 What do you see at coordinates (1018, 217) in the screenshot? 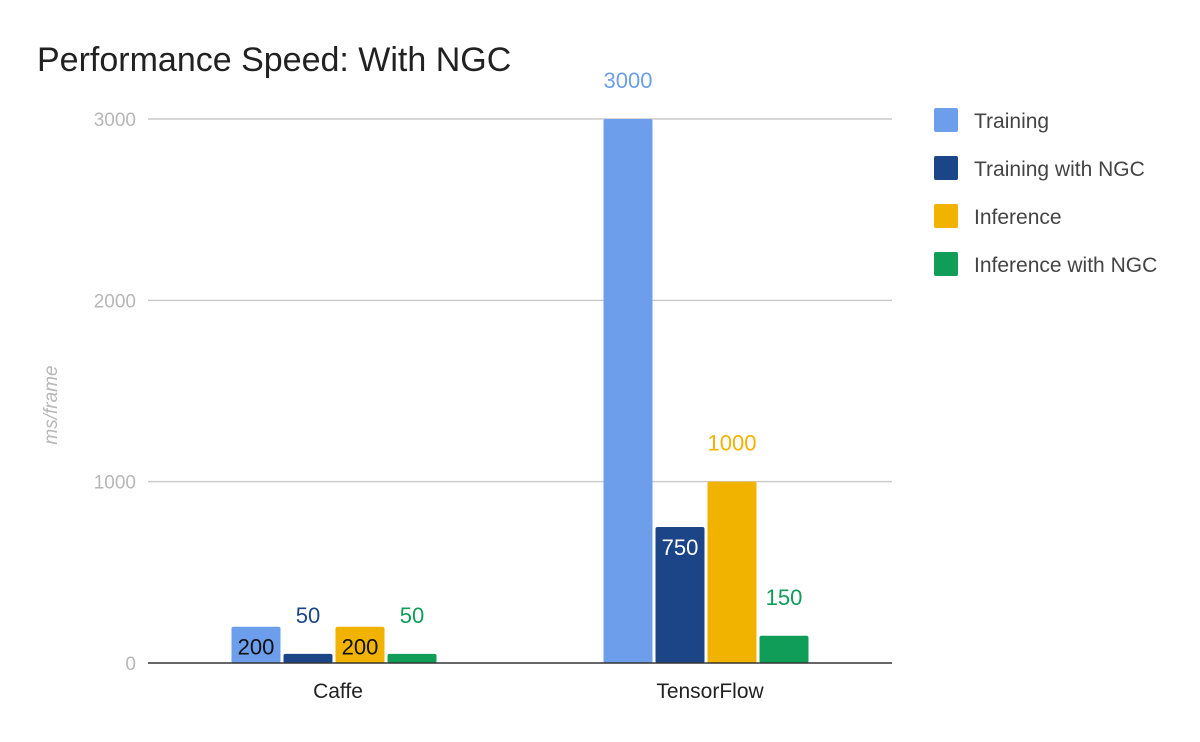
I see `legend-label: Inference` at bounding box center [1018, 217].